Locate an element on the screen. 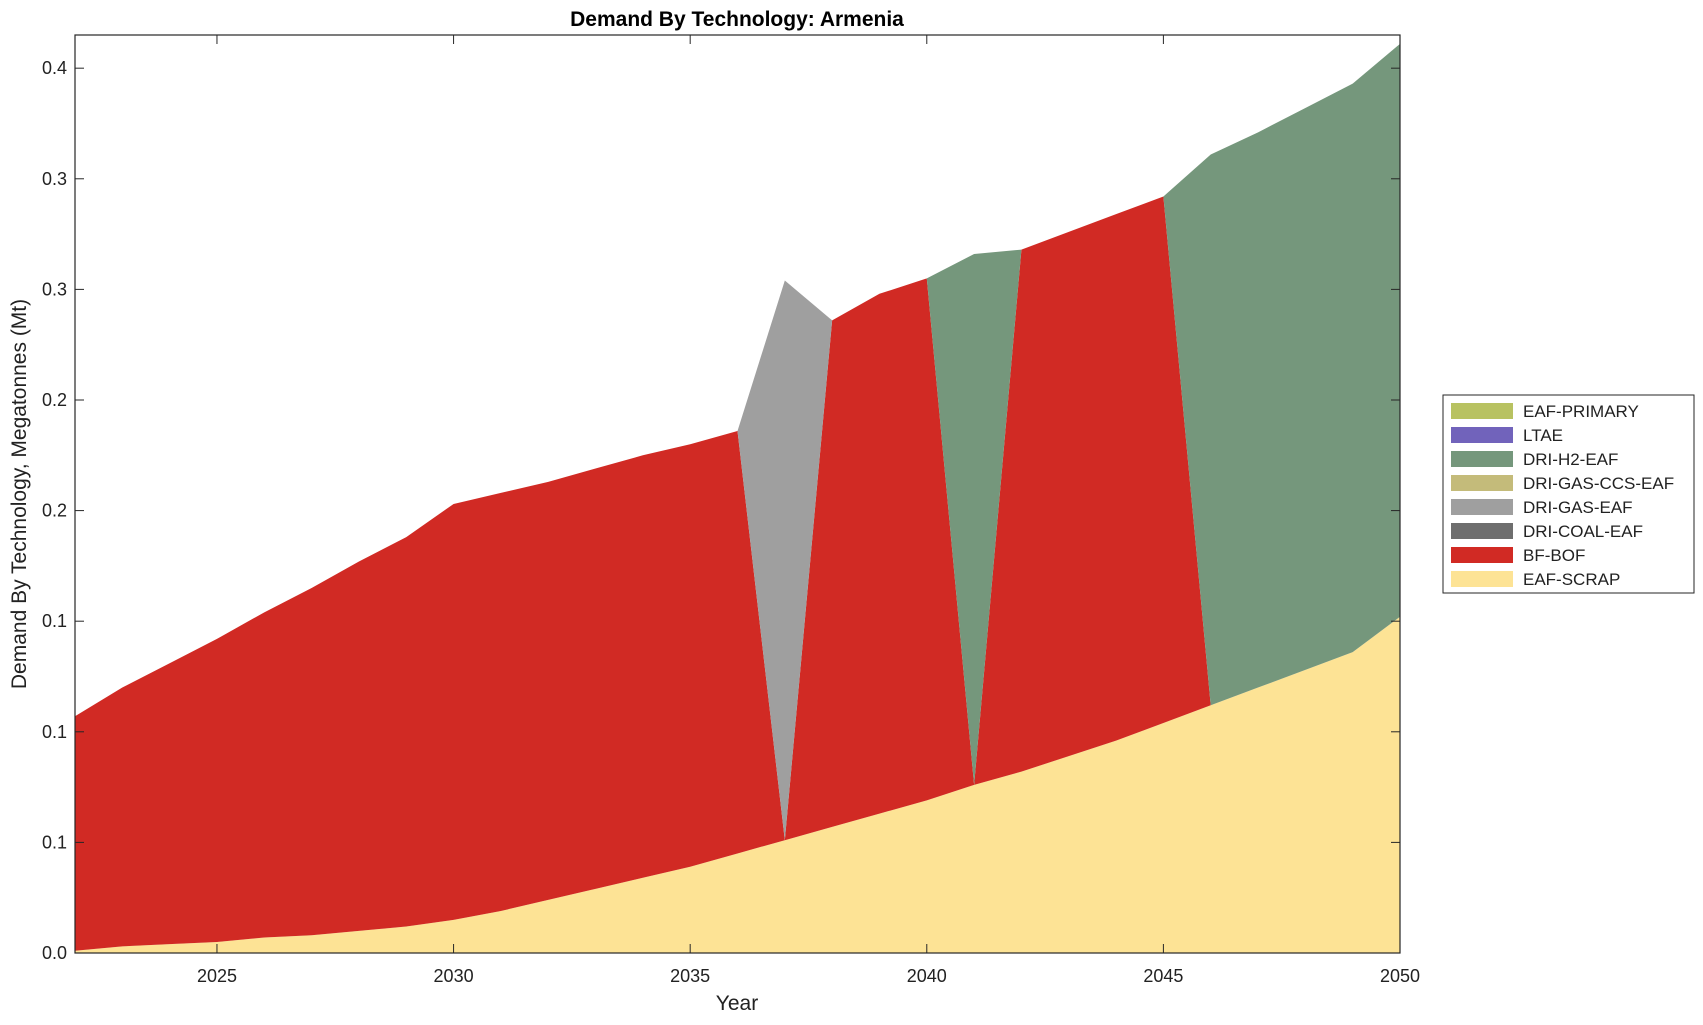 The image size is (1703, 1025). chart-title: Demand By Technology: Armenia is located at coordinates (737, 19).